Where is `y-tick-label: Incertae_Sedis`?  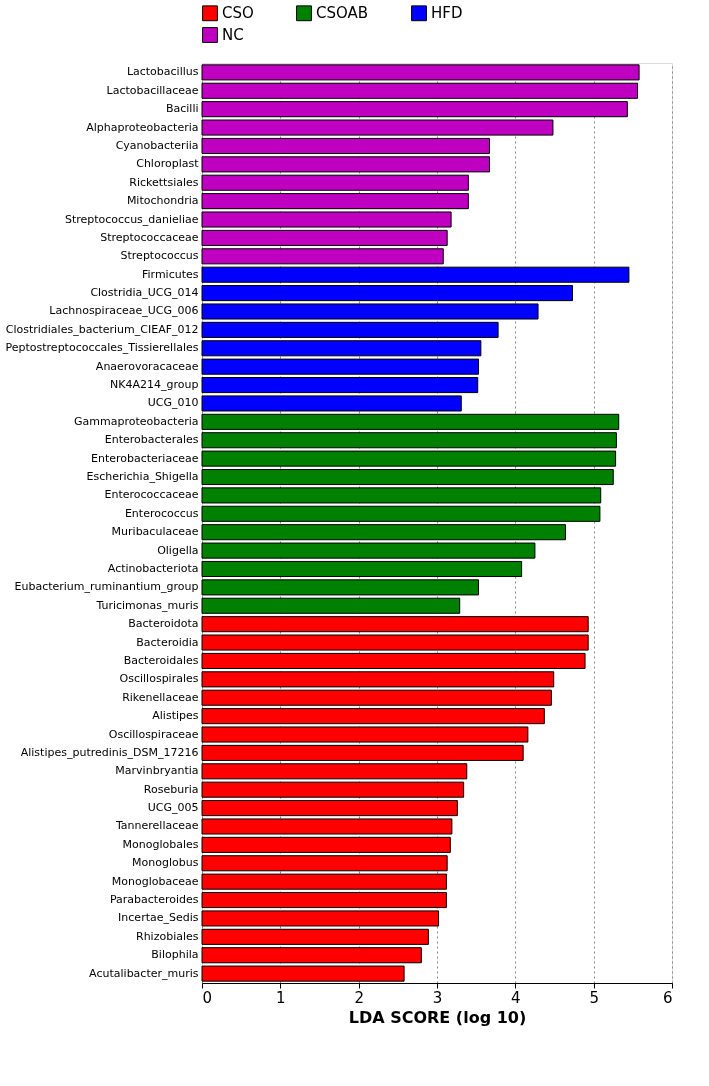 y-tick-label: Incertae_Sedis is located at coordinates (158, 918).